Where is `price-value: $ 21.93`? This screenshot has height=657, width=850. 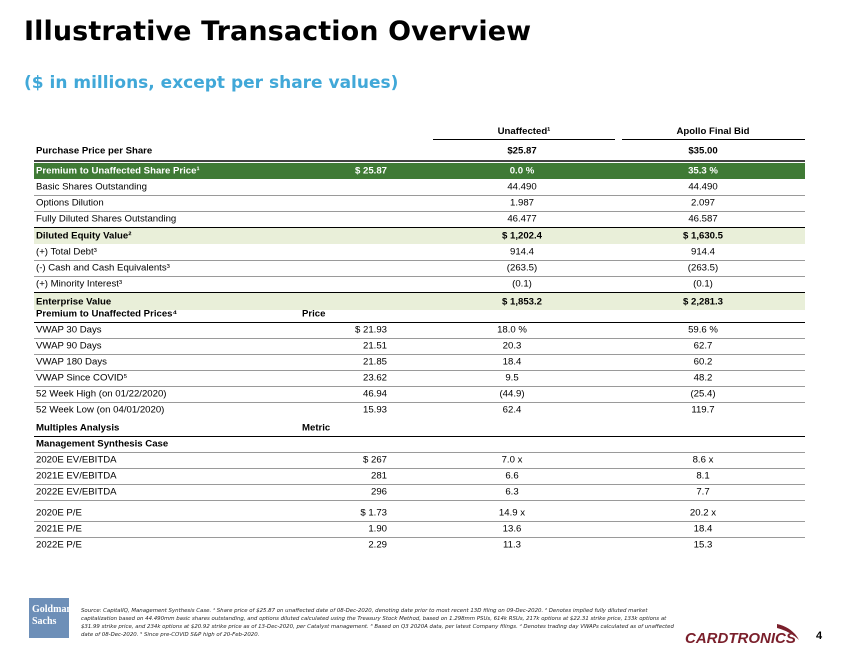
price-value: $ 21.93 is located at coordinates (370, 330).